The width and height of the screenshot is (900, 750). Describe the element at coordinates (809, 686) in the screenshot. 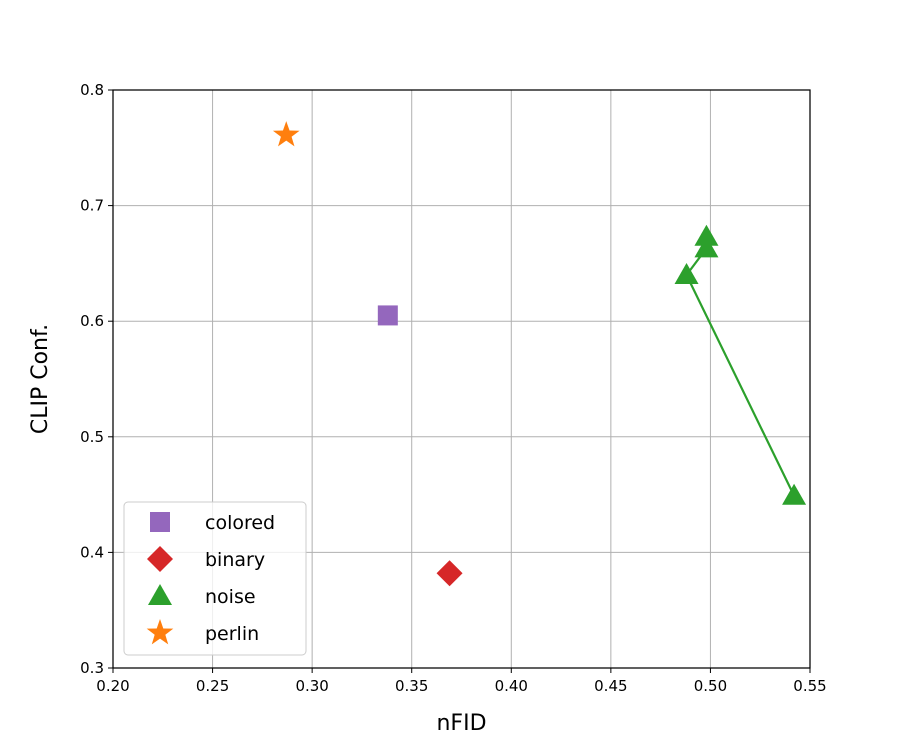

I see `x-tick-label: 0.55` at that location.